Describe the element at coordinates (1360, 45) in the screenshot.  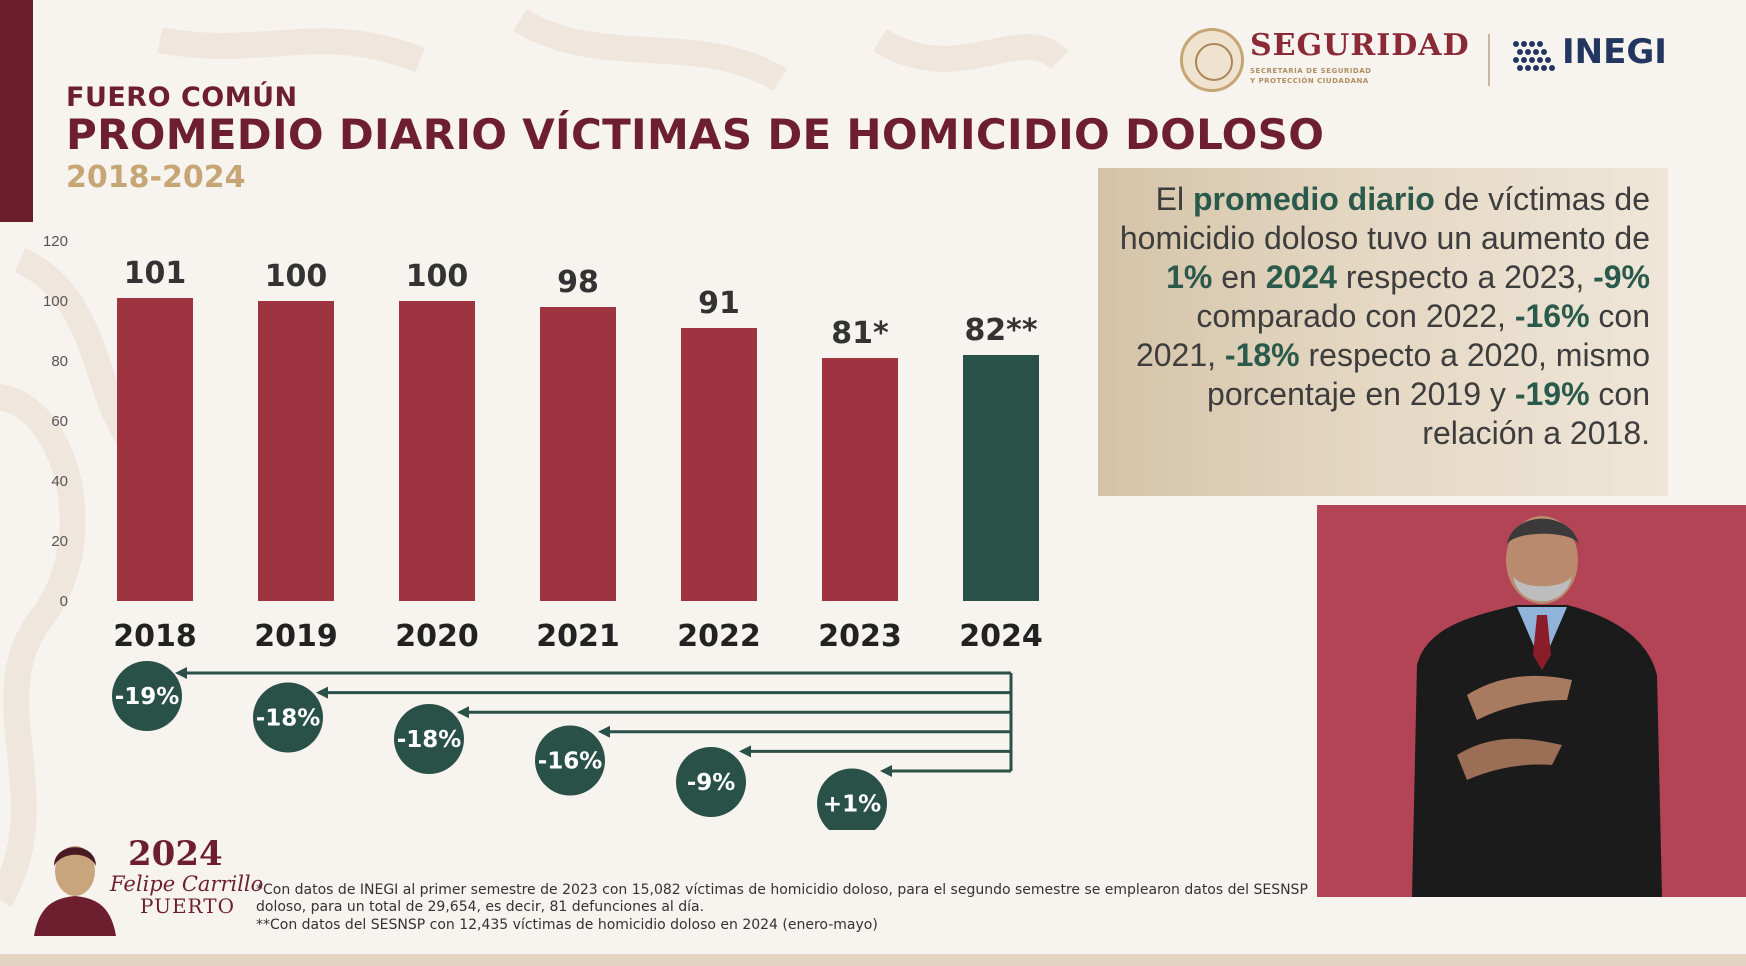
I see `seguridad-logo-text: SEGURIDAD` at that location.